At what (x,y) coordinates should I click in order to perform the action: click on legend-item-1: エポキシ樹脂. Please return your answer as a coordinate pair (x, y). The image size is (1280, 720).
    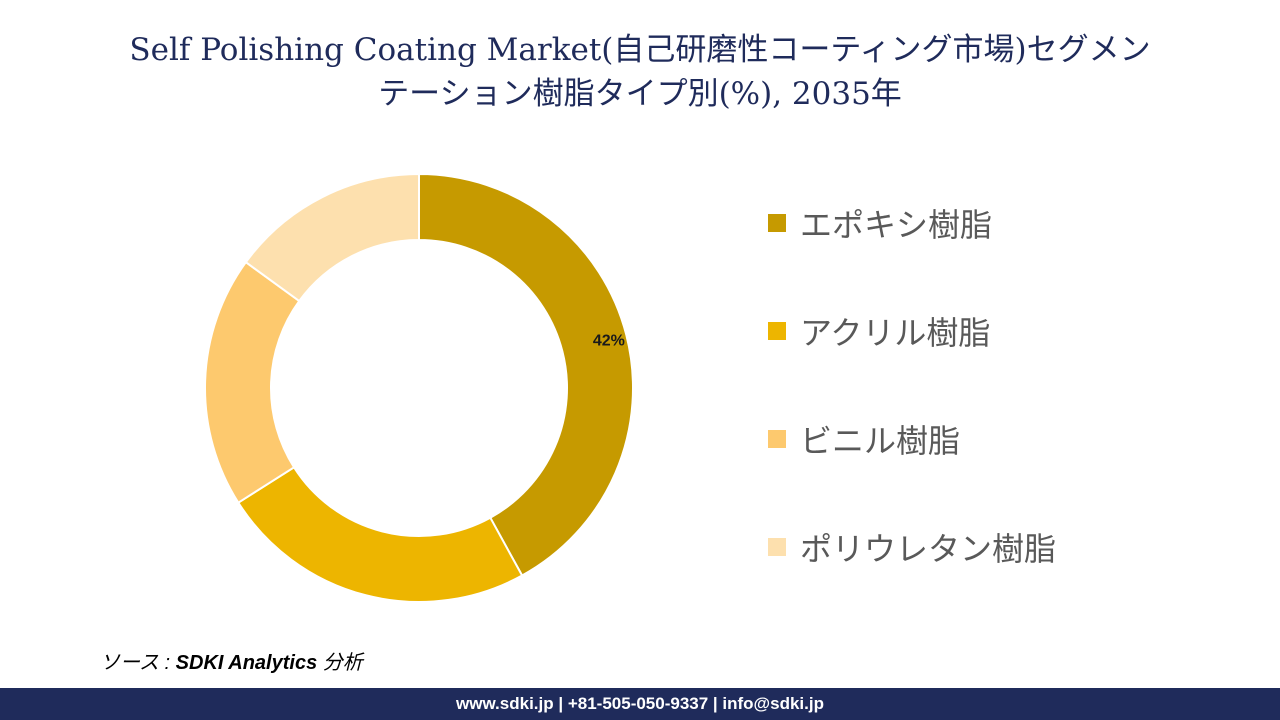
    Looking at the image, I should click on (880, 223).